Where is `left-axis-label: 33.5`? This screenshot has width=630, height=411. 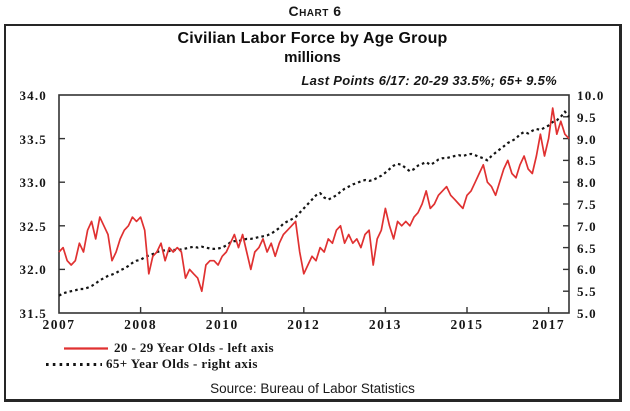 left-axis-label: 33.5 is located at coordinates (33, 139).